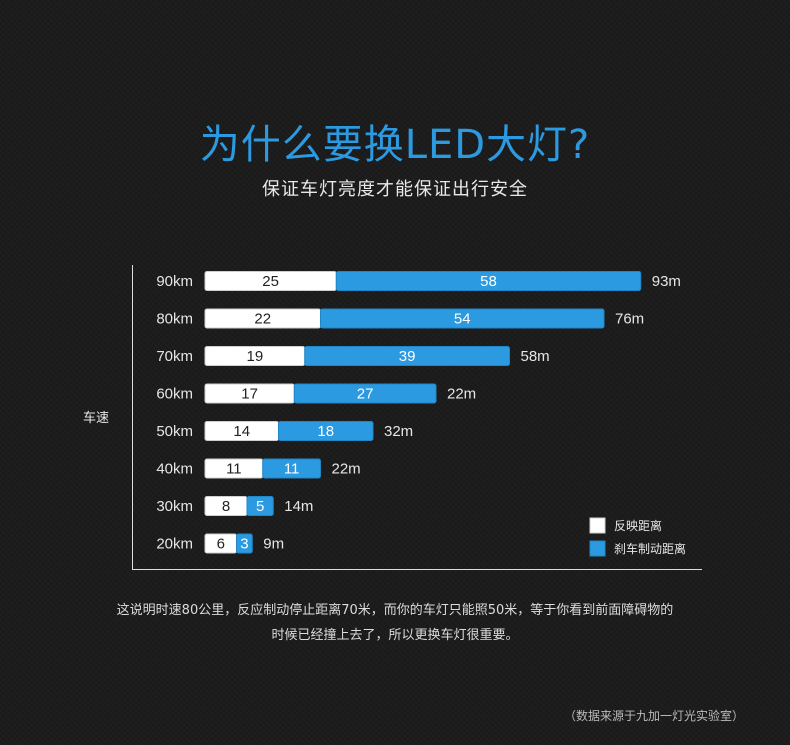  I want to click on reaction-value-label: 6, so click(221, 544).